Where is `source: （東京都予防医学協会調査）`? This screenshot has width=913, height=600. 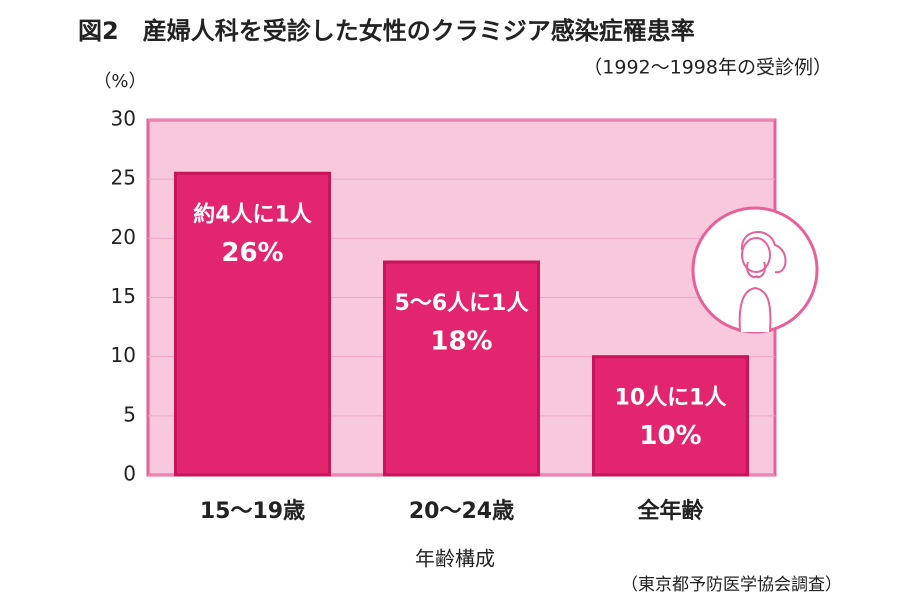 source: （東京都予防医学協会調査） is located at coordinates (731, 585).